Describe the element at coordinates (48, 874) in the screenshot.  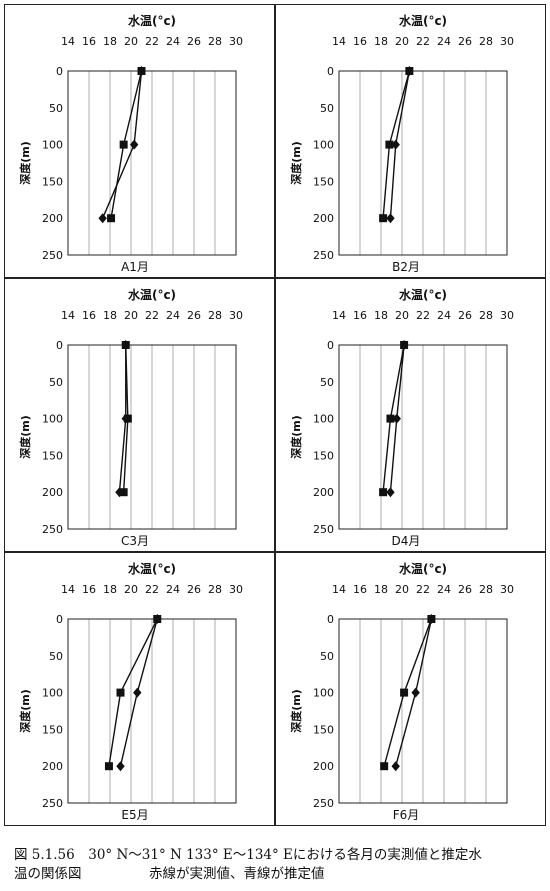
I see `caption-line-2-title: 温の関係図` at that location.